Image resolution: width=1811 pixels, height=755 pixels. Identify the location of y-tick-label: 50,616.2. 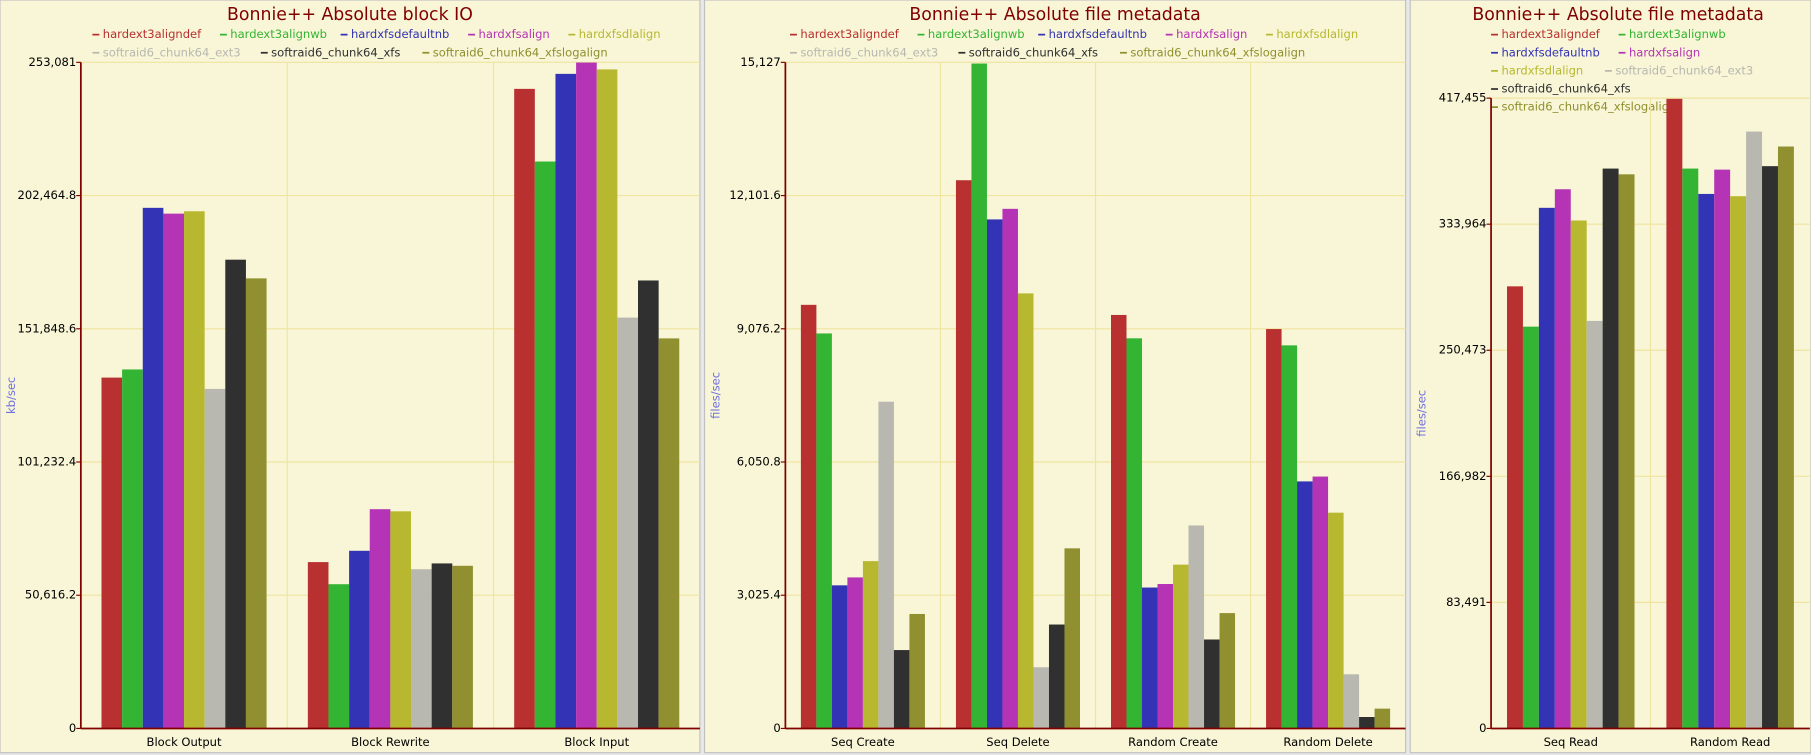
(50, 595).